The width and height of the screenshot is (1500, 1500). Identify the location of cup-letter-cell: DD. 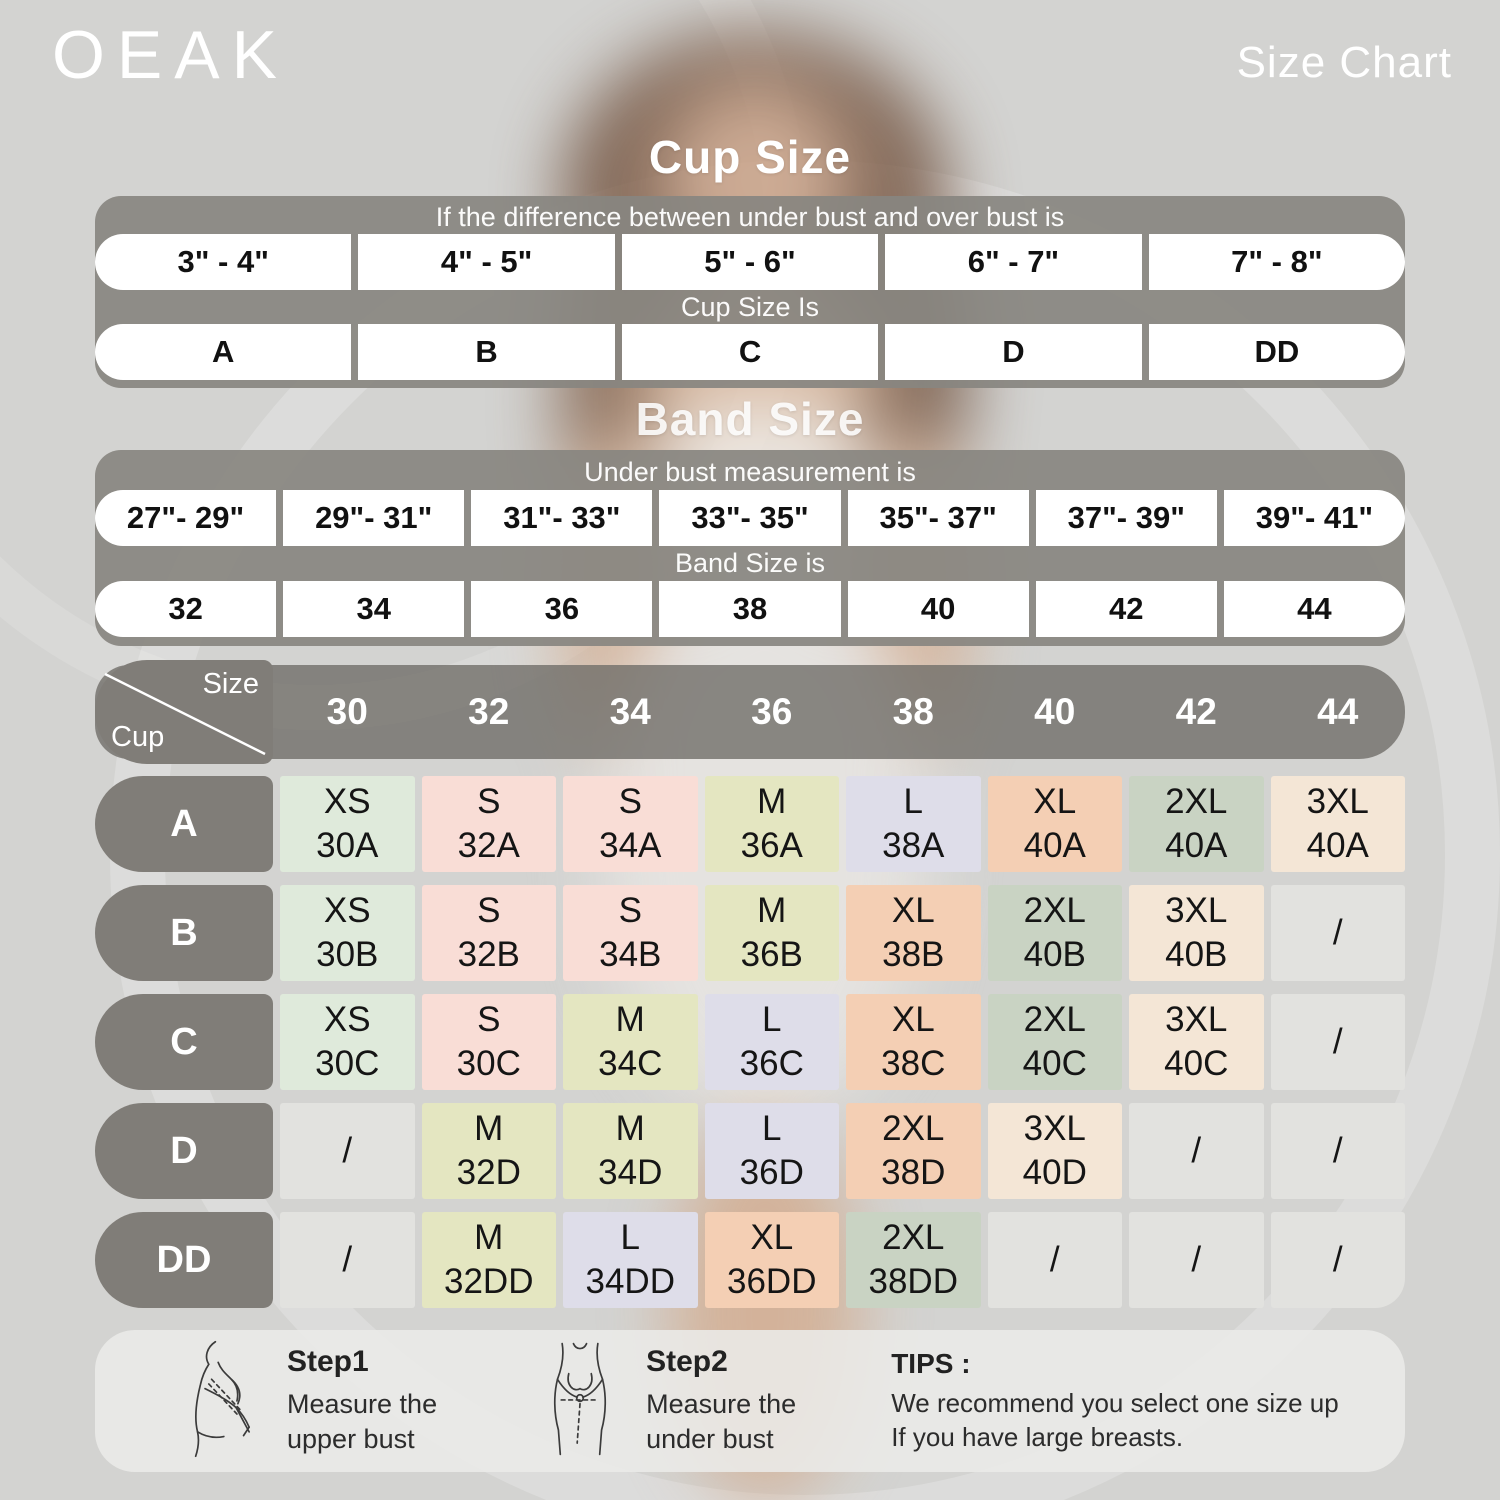
(1277, 352).